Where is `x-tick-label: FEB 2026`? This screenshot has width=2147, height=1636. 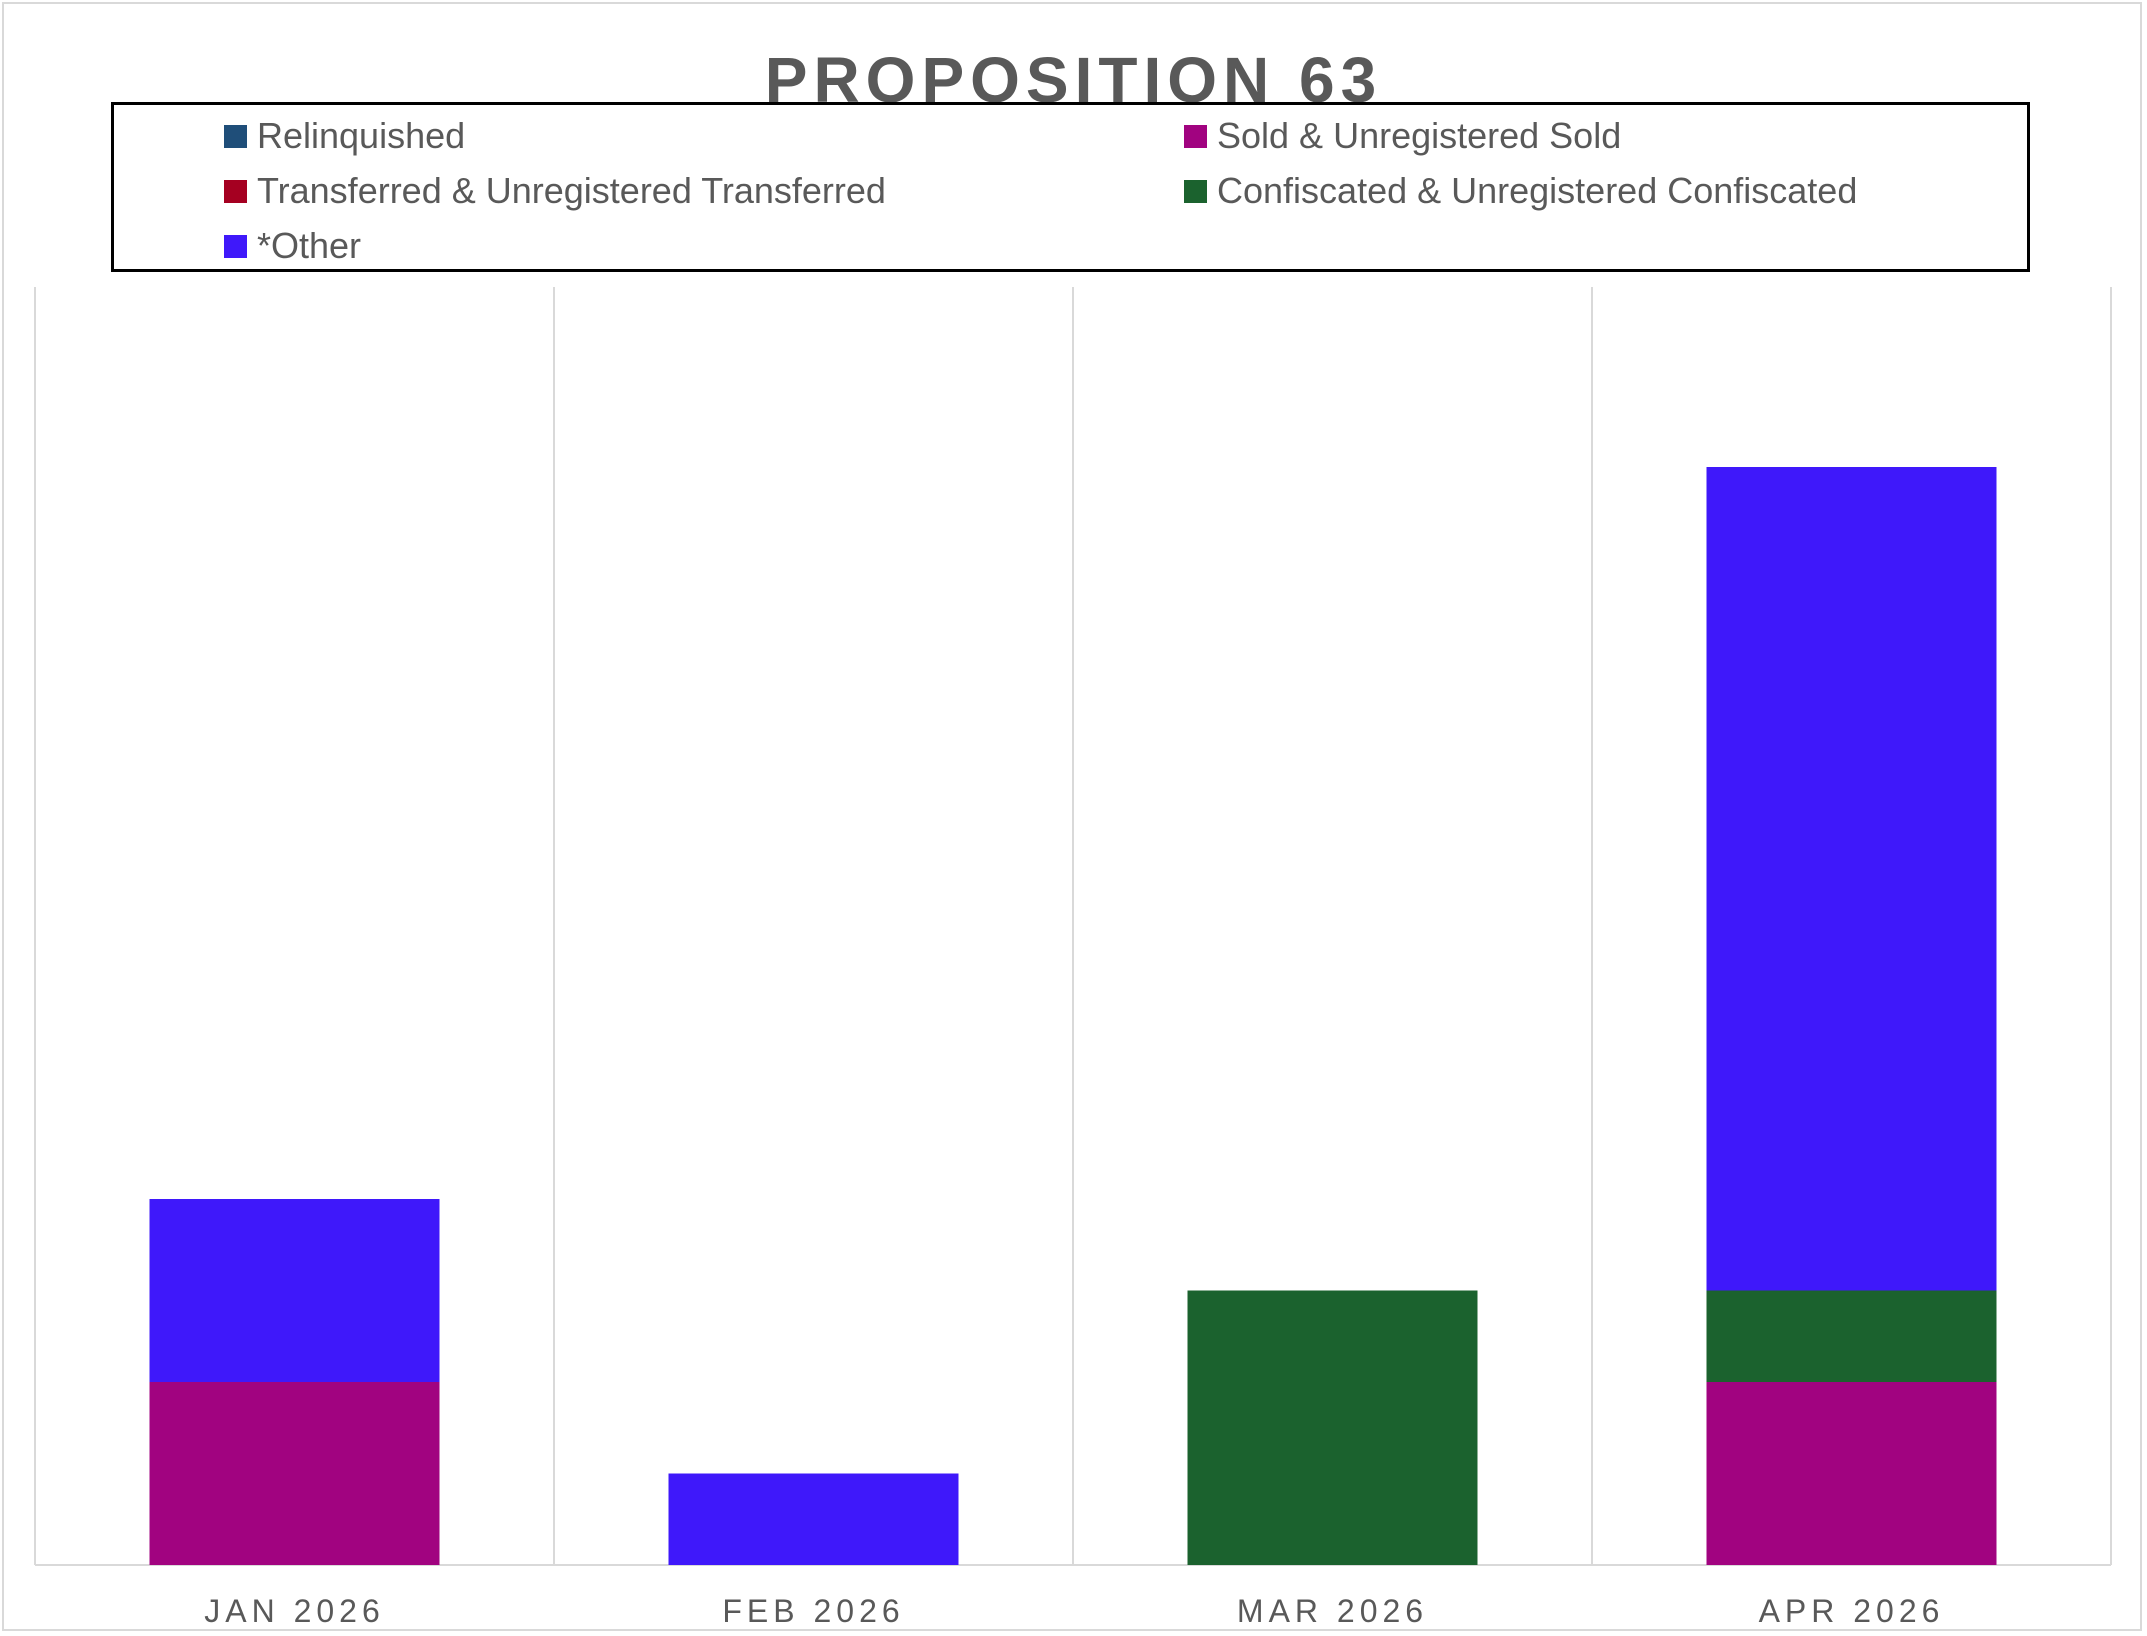 x-tick-label: FEB 2026 is located at coordinates (813, 1611).